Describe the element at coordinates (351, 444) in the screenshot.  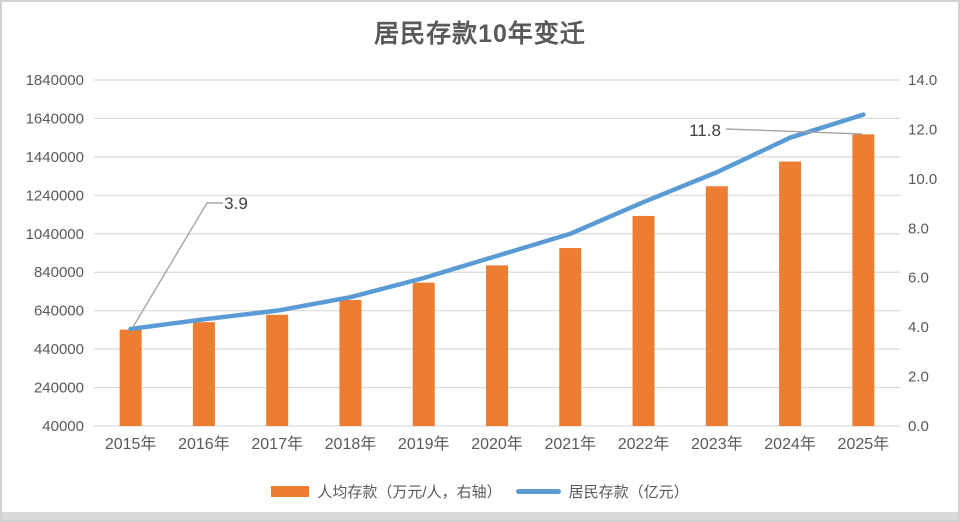
I see `x-axis-label: 2018年` at that location.